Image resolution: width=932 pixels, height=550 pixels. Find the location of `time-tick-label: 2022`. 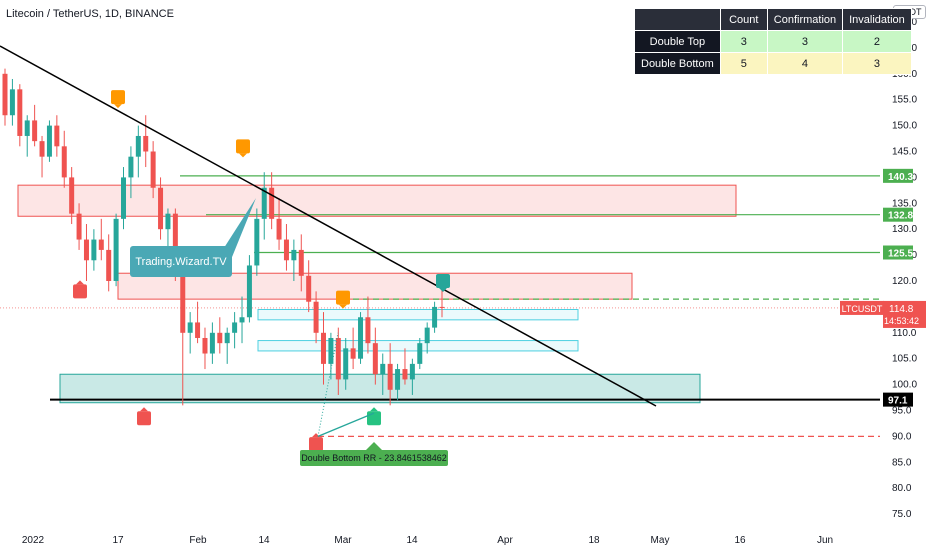

time-tick-label: 2022 is located at coordinates (33, 540).